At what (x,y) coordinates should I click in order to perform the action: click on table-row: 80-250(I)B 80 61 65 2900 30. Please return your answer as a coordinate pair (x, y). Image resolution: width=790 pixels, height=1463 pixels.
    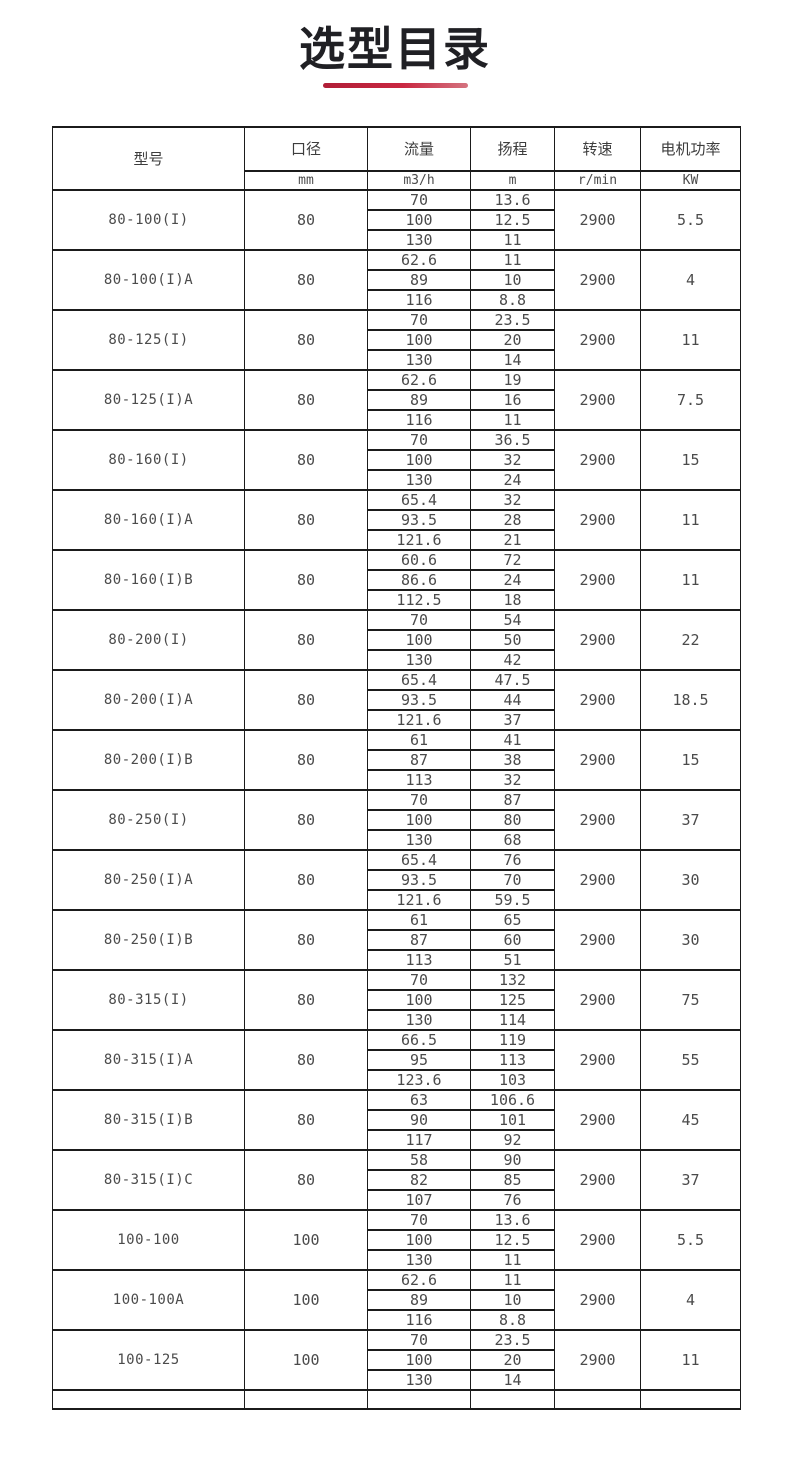
    Looking at the image, I should click on (396, 939).